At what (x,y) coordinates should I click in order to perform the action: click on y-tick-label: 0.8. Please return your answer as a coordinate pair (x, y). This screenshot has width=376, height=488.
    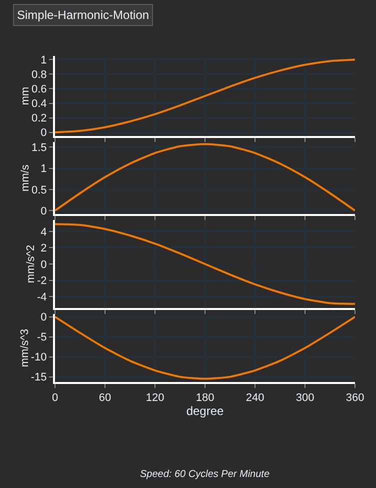
    Looking at the image, I should click on (39, 75).